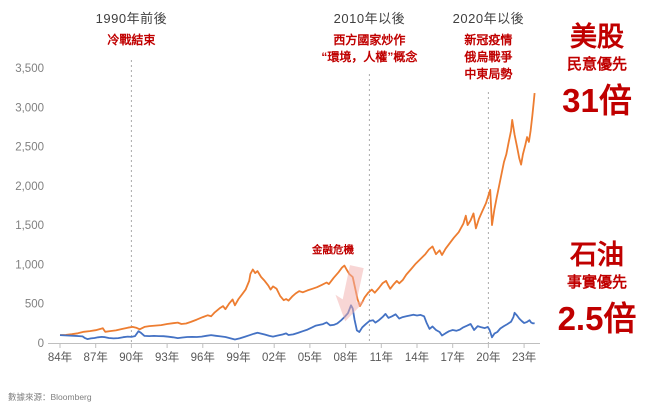 The height and width of the screenshot is (412, 652). I want to click on stocks-name: 美股, so click(597, 37).